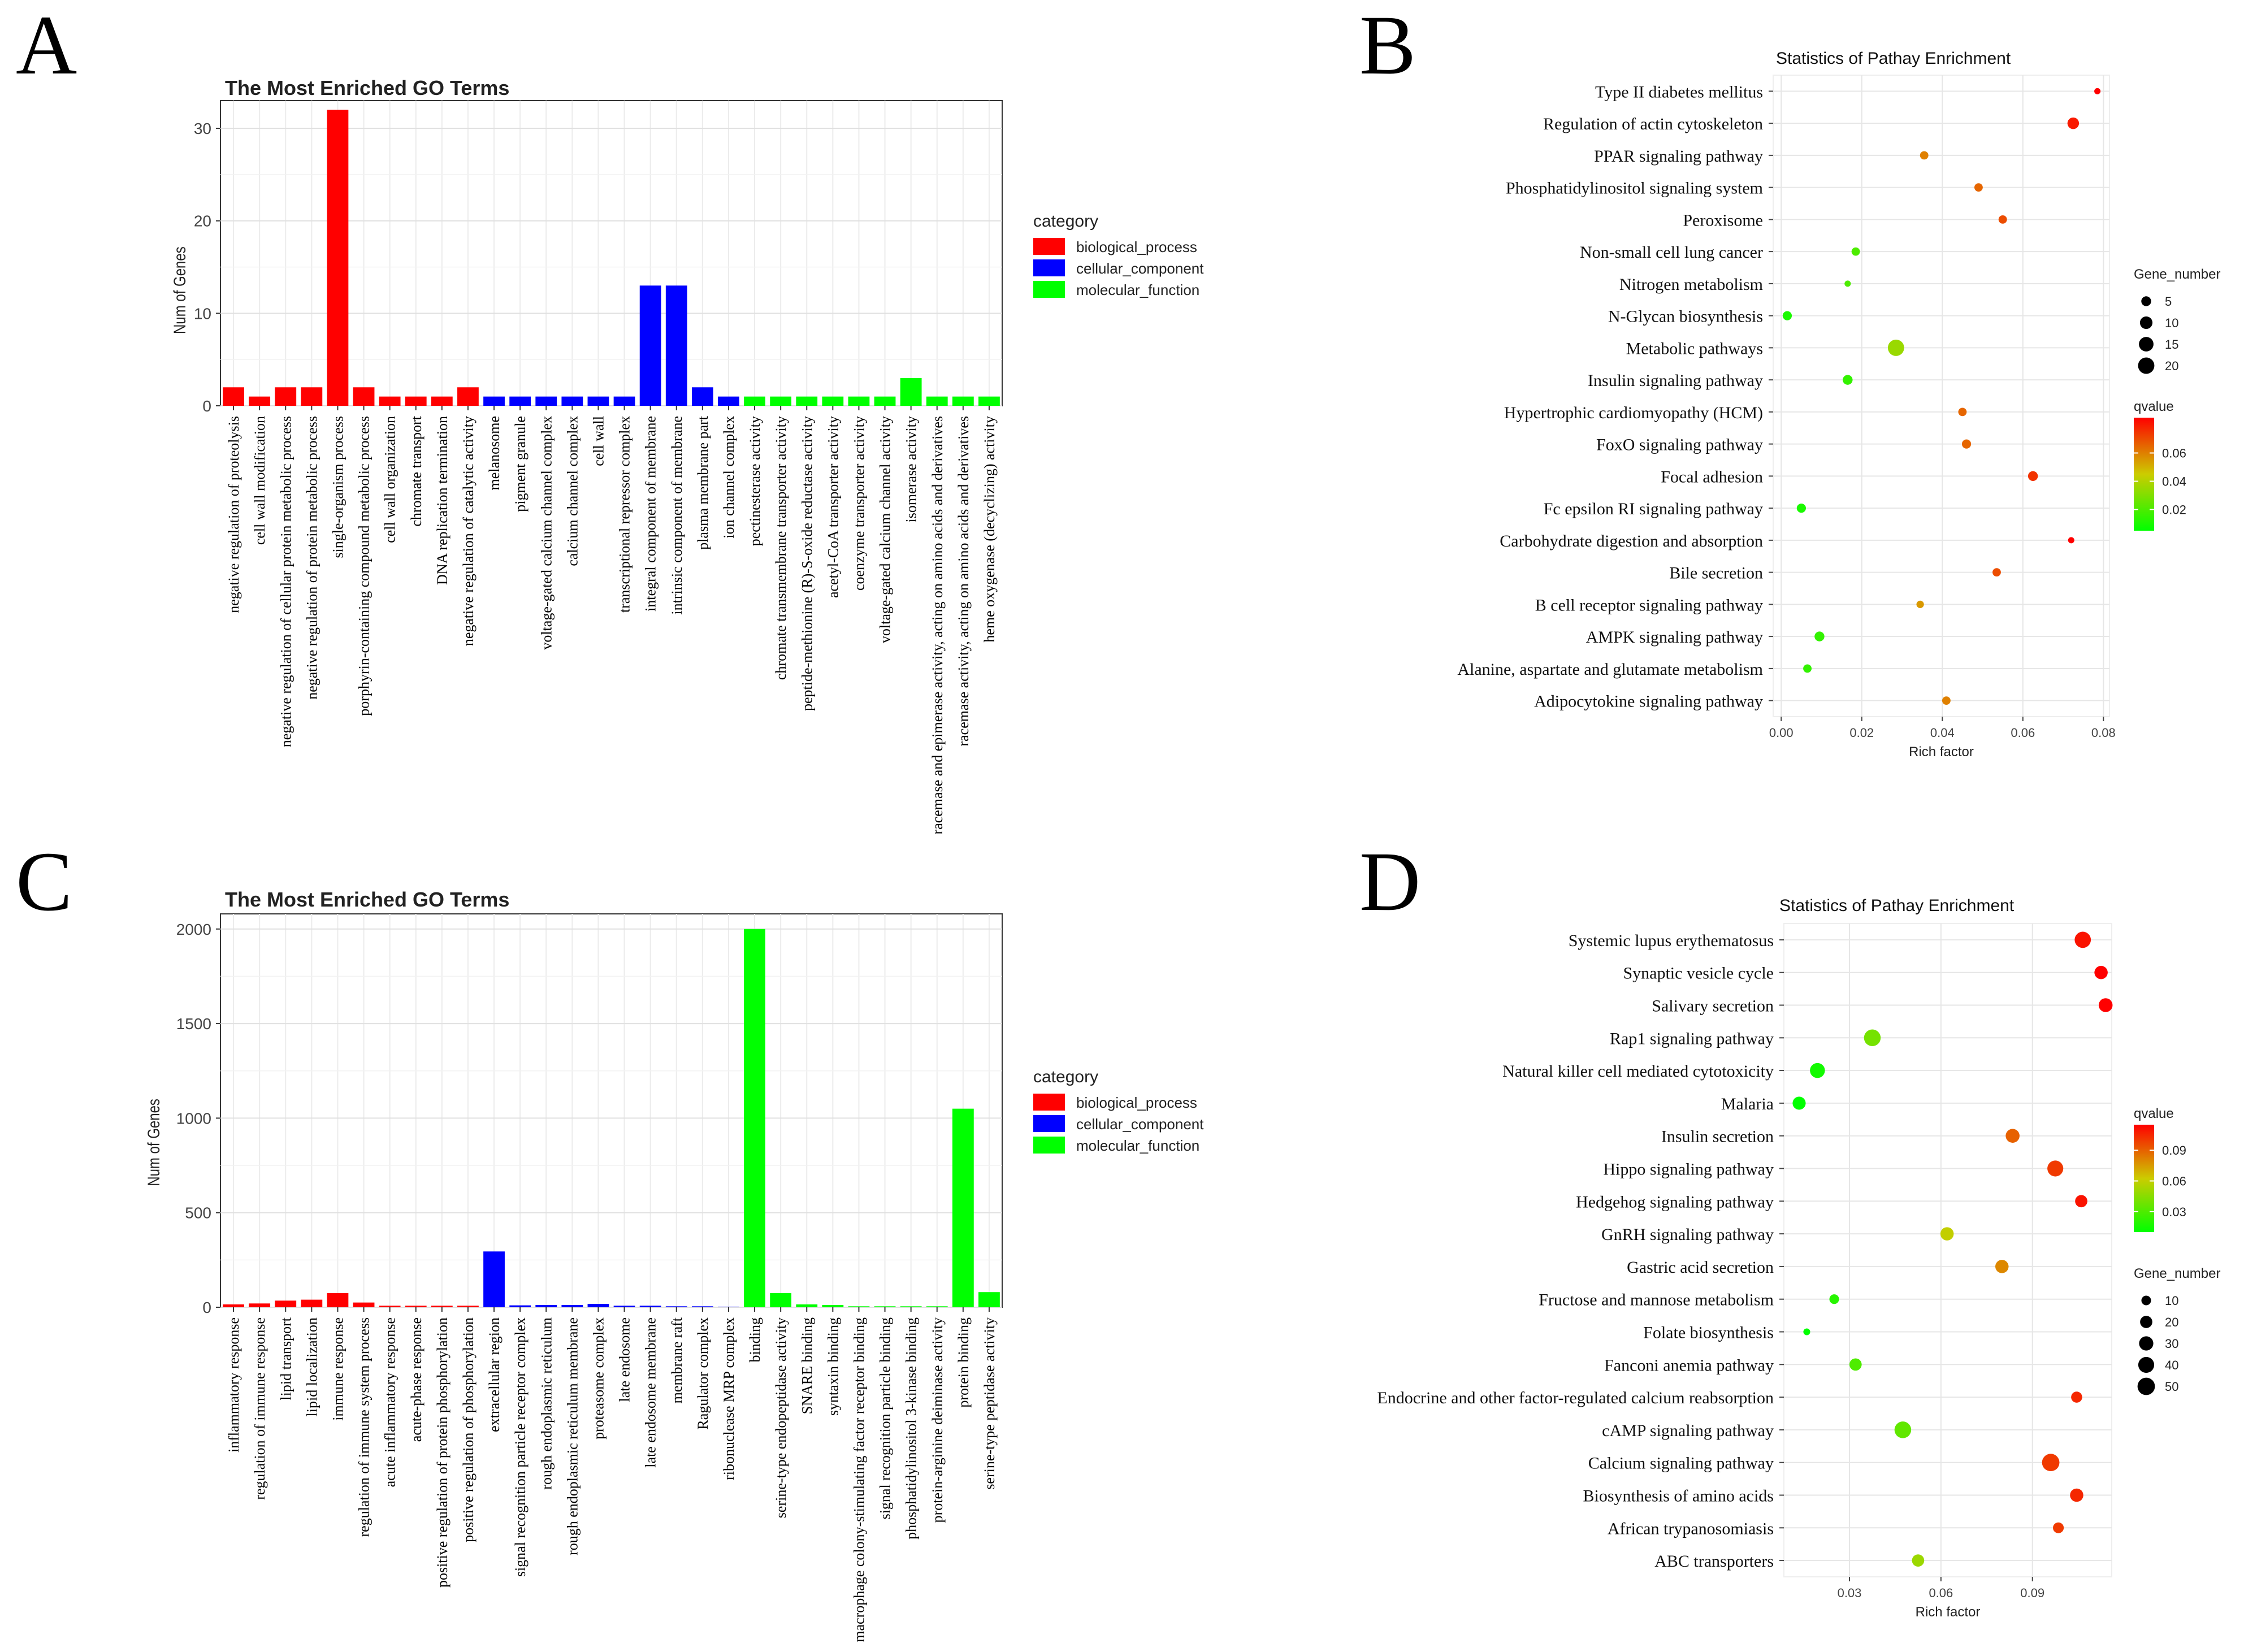  I want to click on category-label: late endosome, so click(625, 1359).